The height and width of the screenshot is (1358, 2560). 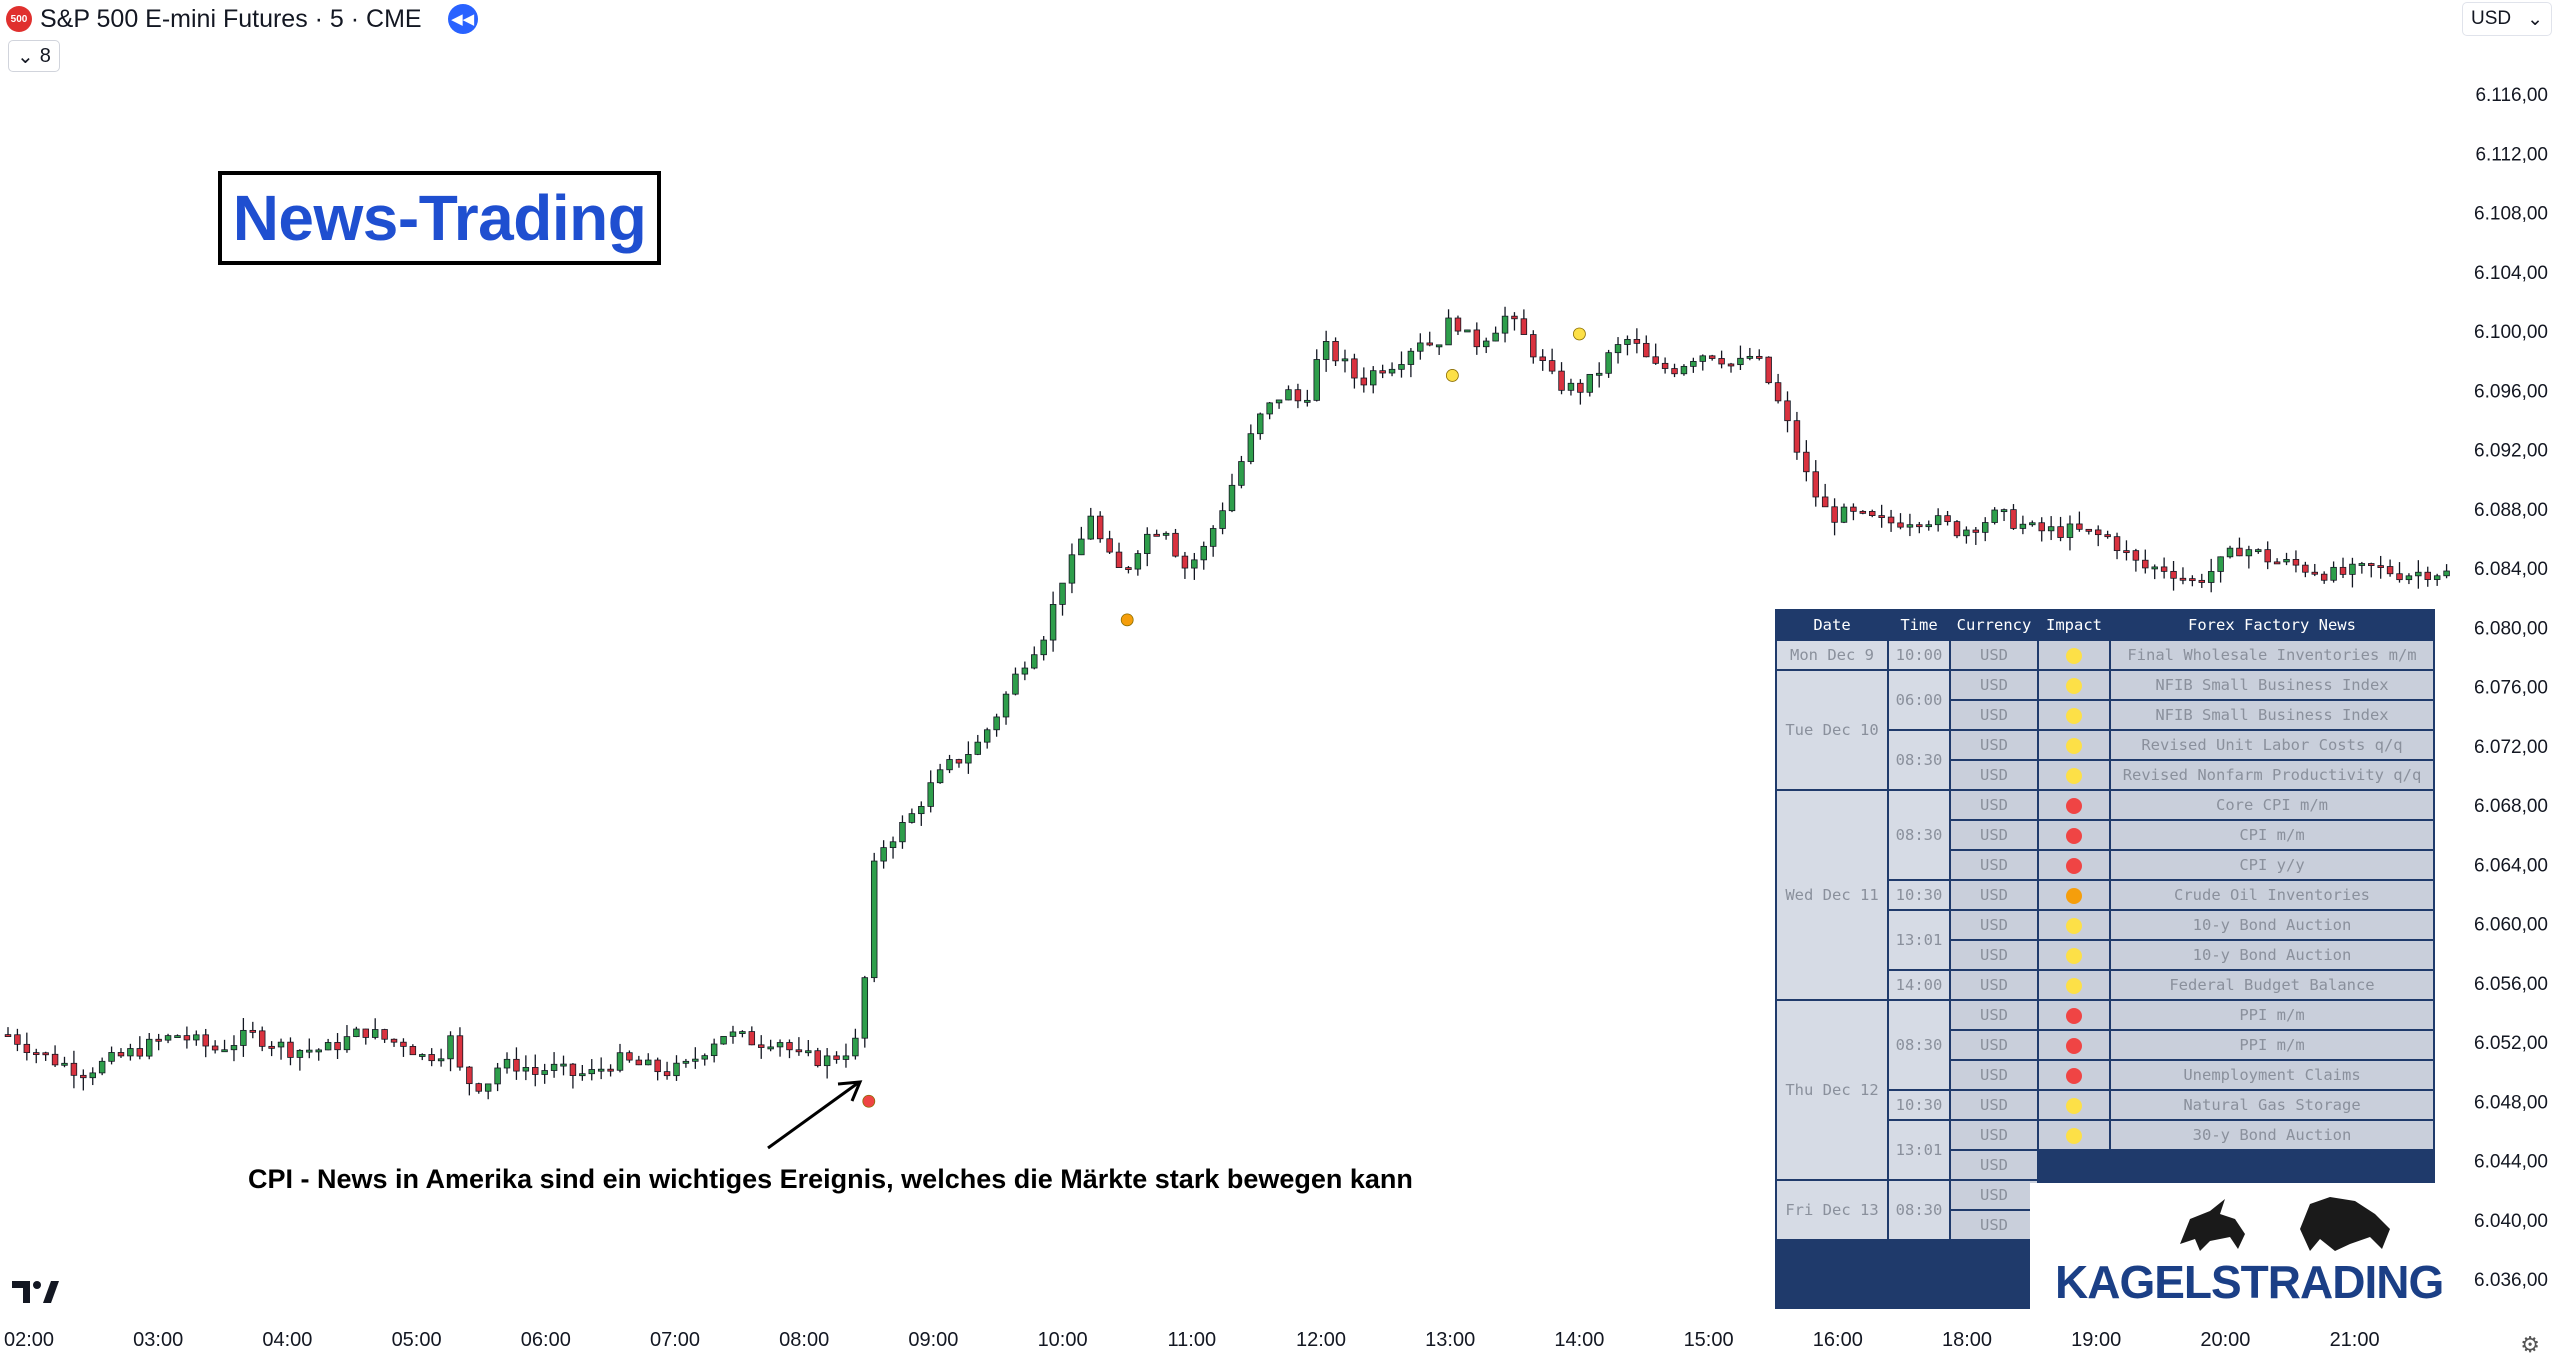 What do you see at coordinates (2272, 715) in the screenshot?
I see `news-event-cell: NFIB Small Business Index` at bounding box center [2272, 715].